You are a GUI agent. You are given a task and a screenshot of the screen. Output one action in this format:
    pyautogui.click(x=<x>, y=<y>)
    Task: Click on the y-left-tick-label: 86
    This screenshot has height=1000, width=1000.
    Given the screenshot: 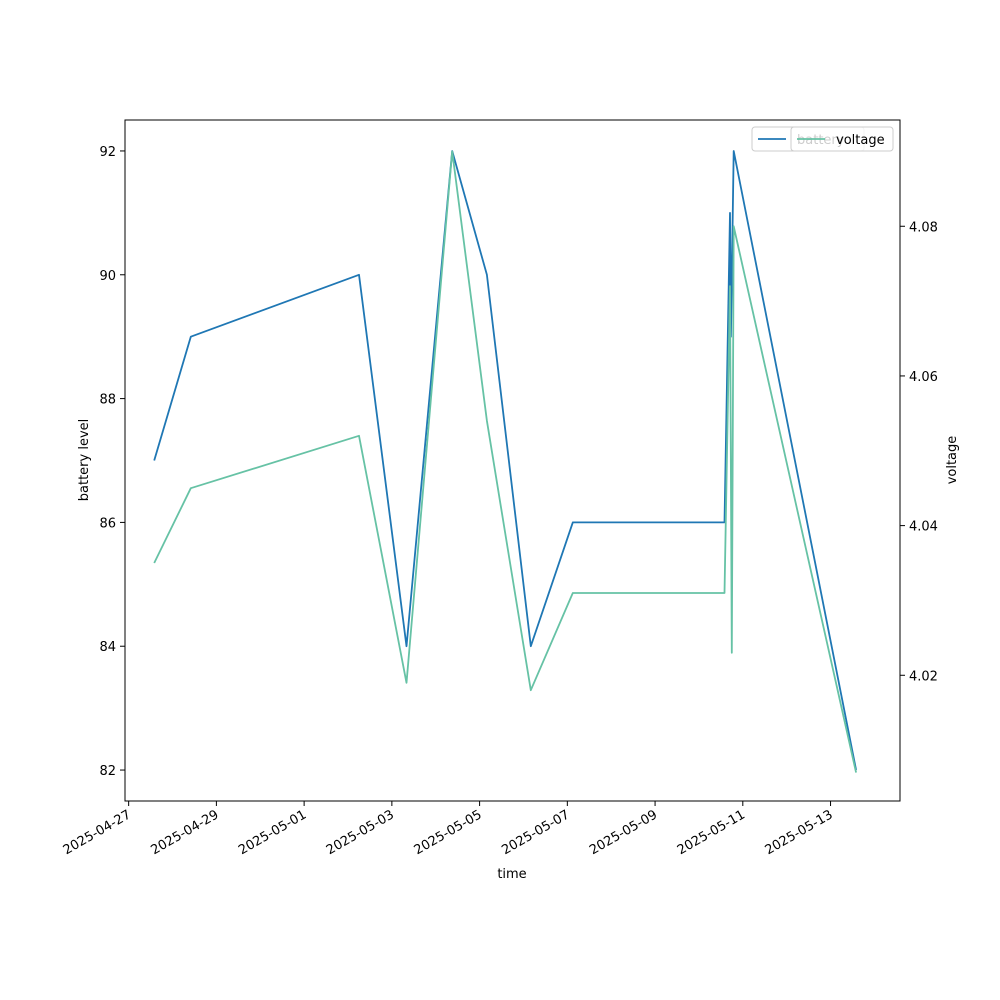 What is the action you would take?
    pyautogui.click(x=107, y=523)
    